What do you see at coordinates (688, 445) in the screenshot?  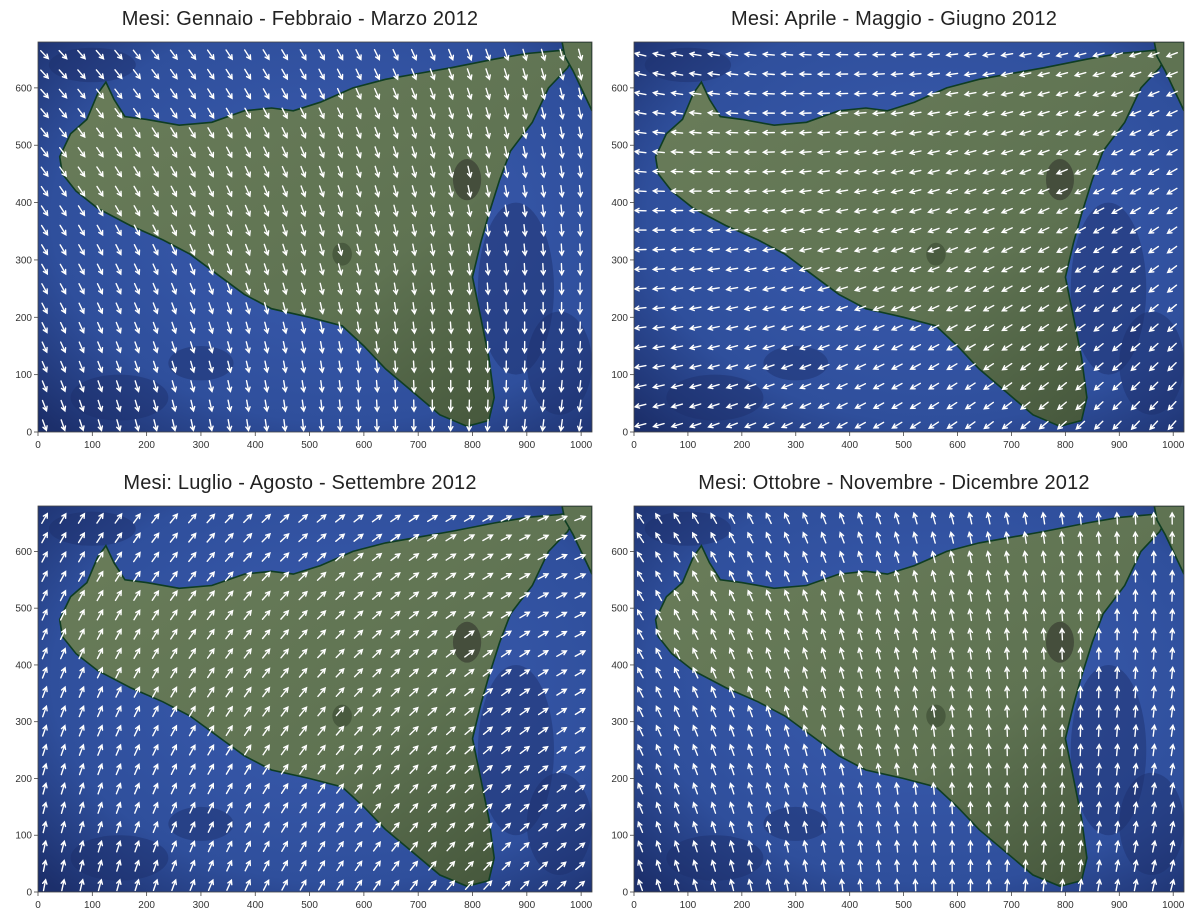 I see `x-tick-label: 100` at bounding box center [688, 445].